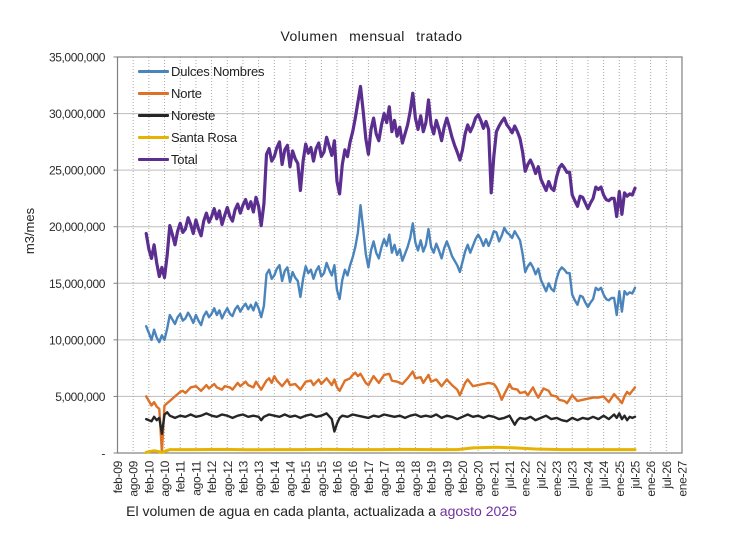  What do you see at coordinates (463, 476) in the screenshot?
I see `x-tick-label: feb-20` at bounding box center [463, 476].